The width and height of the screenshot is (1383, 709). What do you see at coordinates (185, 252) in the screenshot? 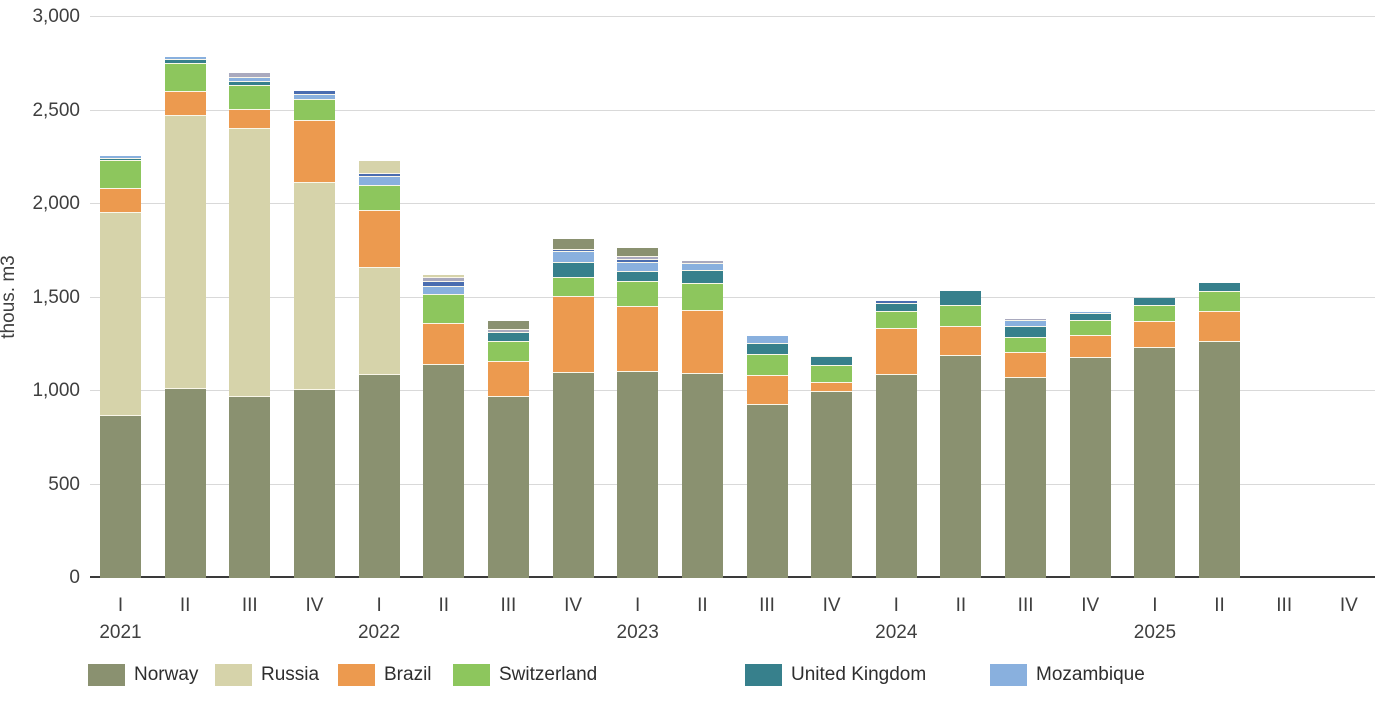
I see `bar-1-segment-russia` at bounding box center [185, 252].